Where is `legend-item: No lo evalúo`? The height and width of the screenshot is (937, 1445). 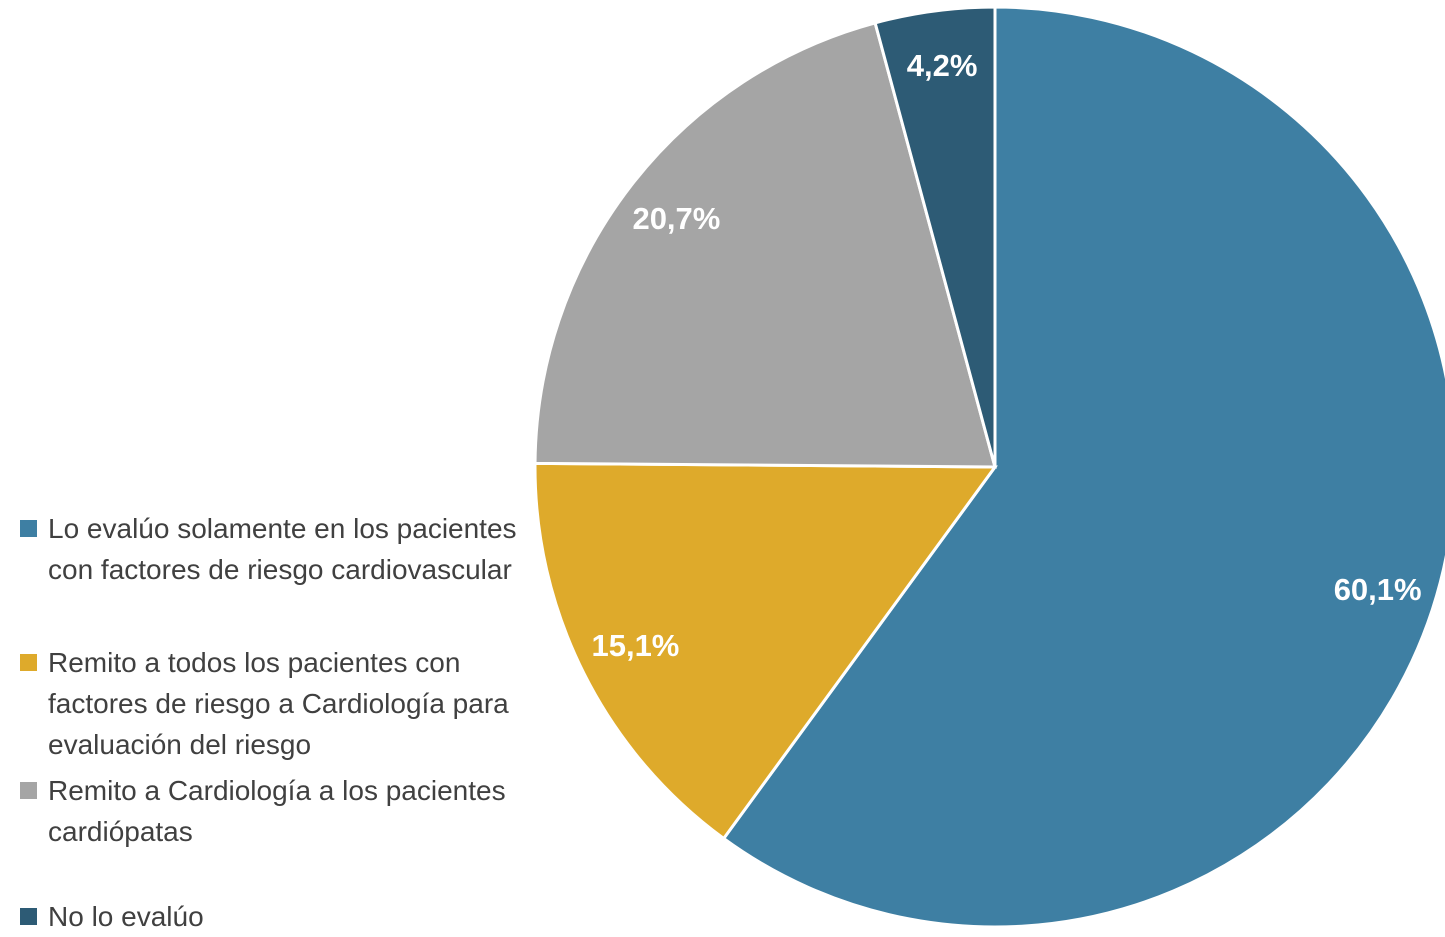
legend-item: No lo evalúo is located at coordinates (285, 916).